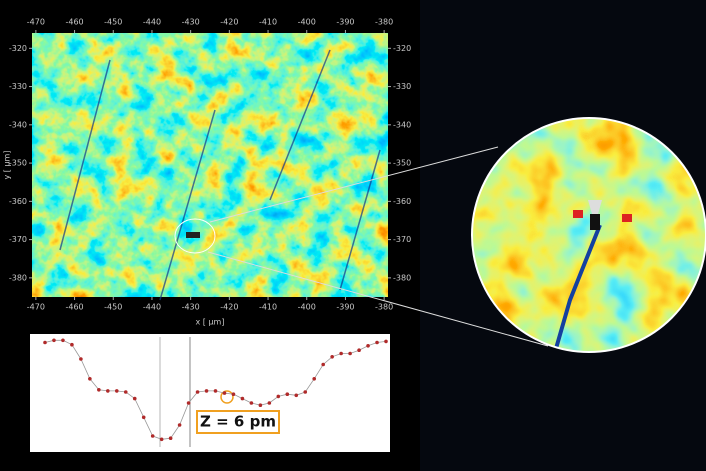 The image size is (706, 471). I want to click on zoom-scratch, so click(577, 288).